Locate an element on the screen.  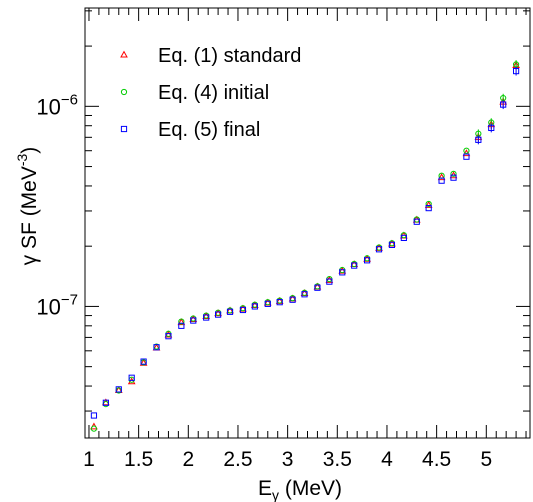
x-tick-label: 4.5 is located at coordinates (436, 459).